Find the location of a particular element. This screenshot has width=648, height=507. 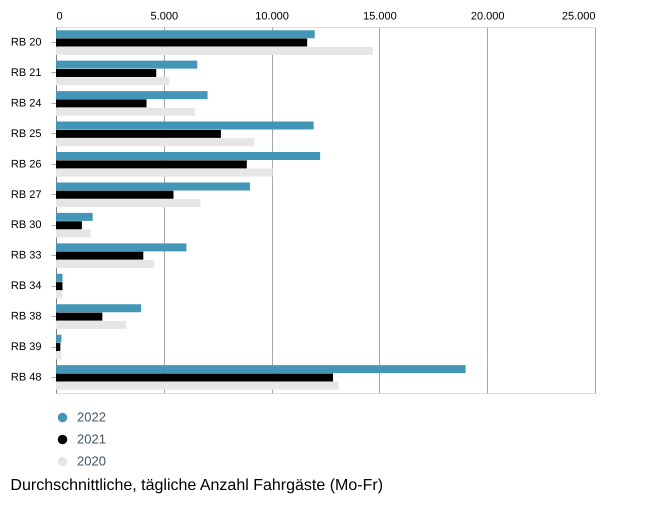

x-tick-label: 20.000 is located at coordinates (487, 16).